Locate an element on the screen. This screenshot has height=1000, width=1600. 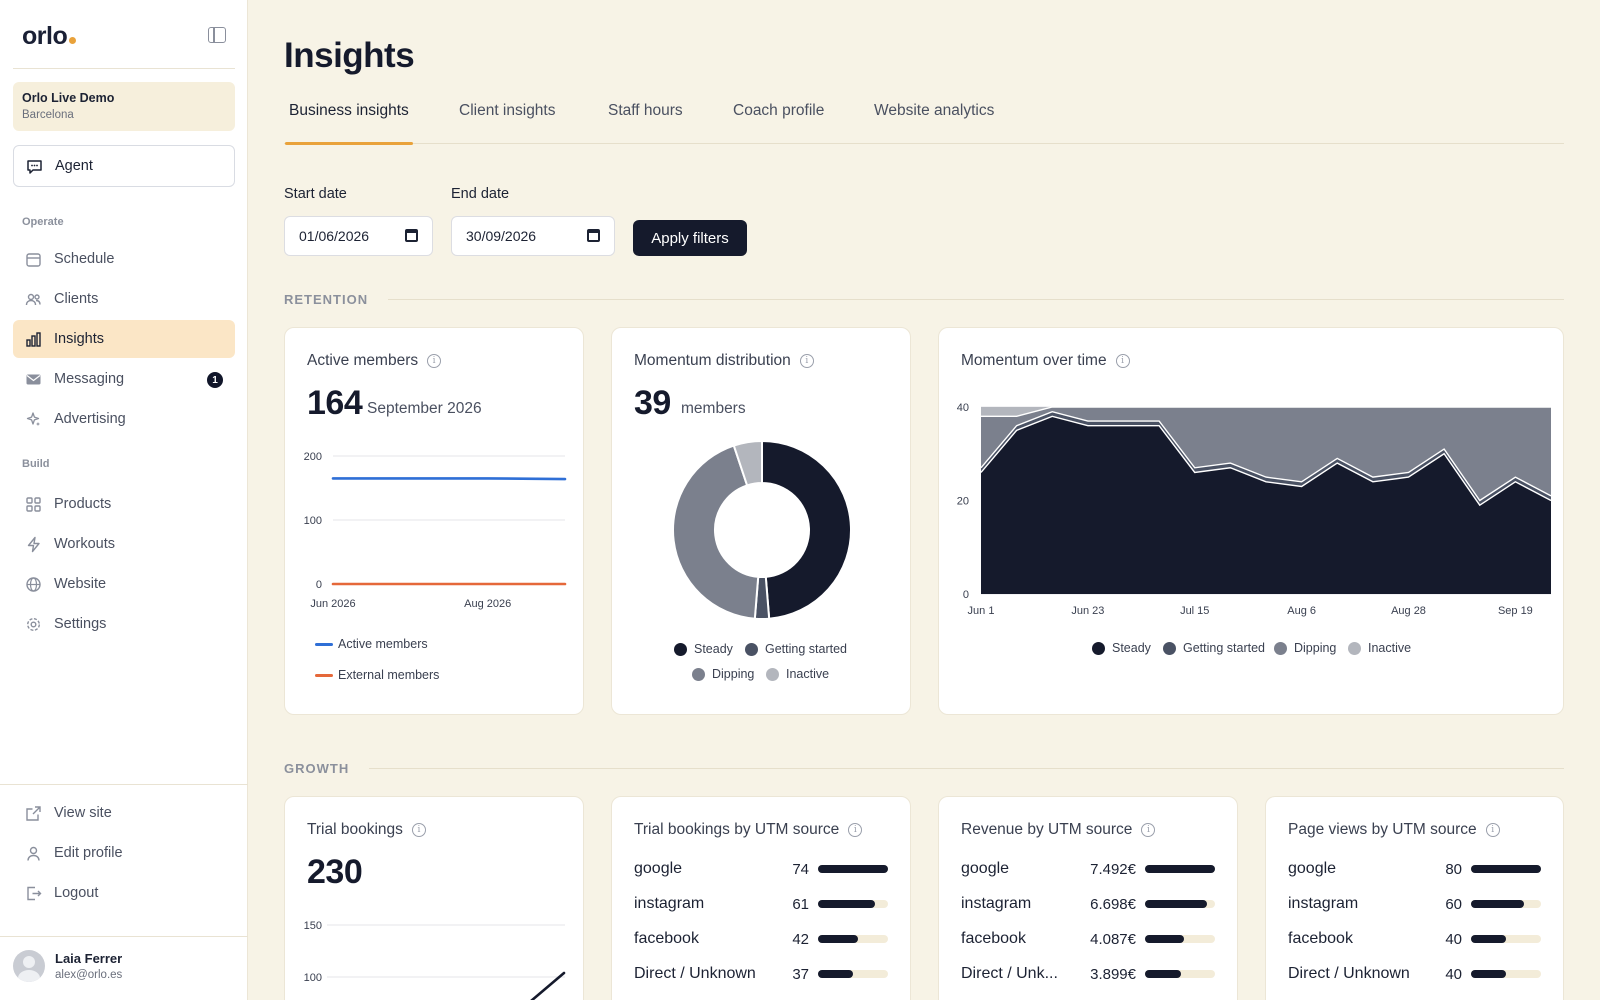
x-tick-label: Aug 28 is located at coordinates (1408, 611).